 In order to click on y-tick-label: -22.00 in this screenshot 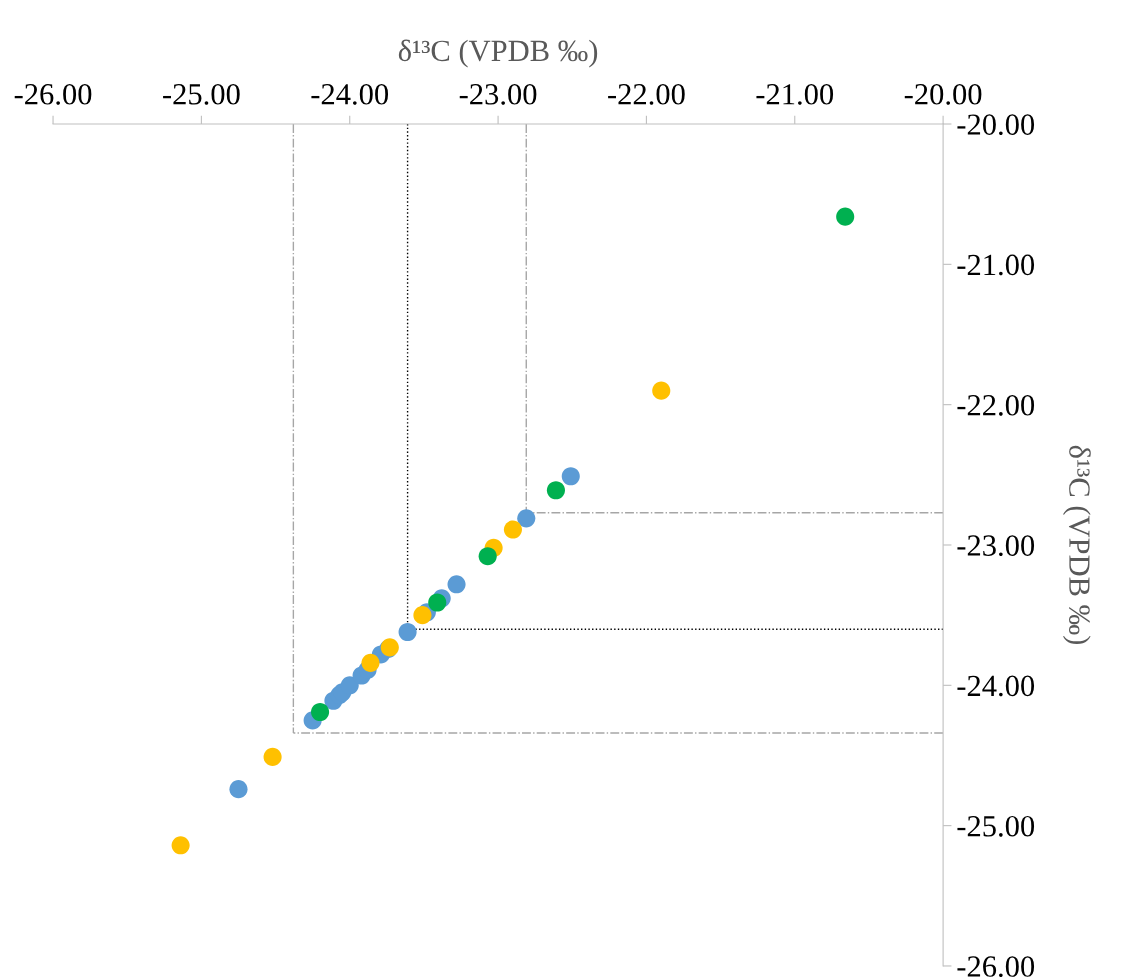, I will do `click(996, 405)`.